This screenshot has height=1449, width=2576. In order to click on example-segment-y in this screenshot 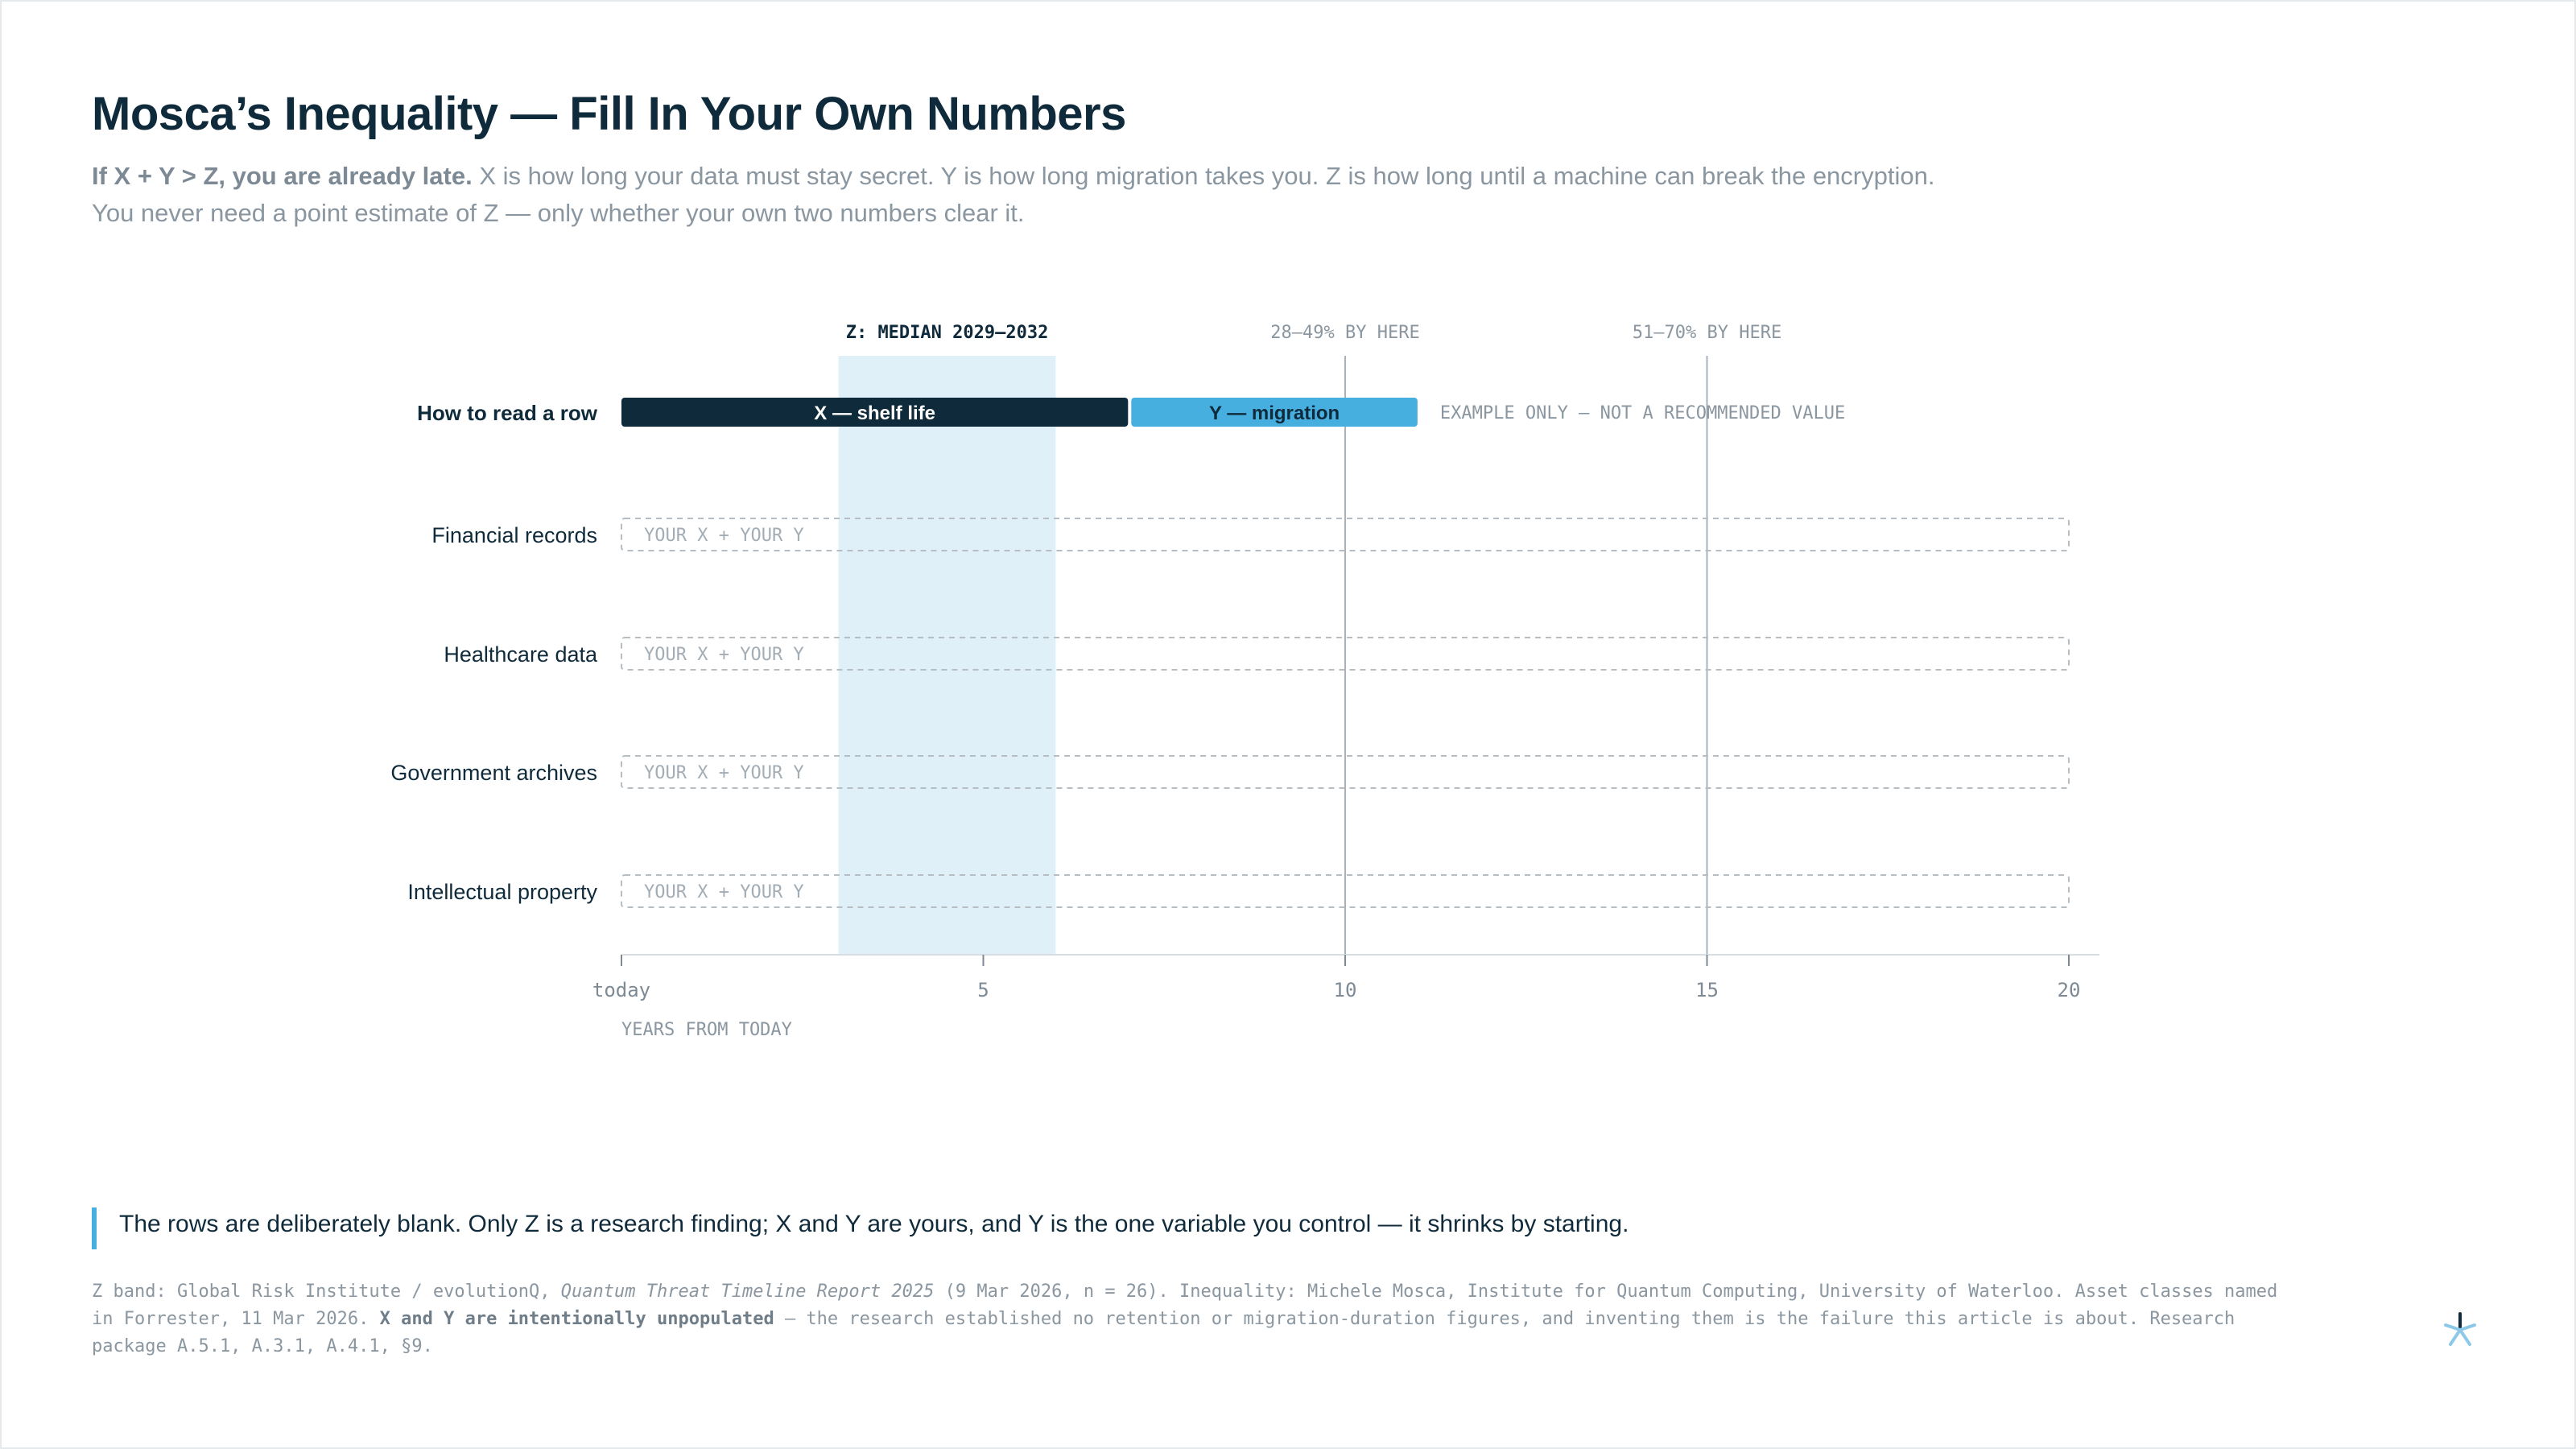, I will do `click(1274, 412)`.